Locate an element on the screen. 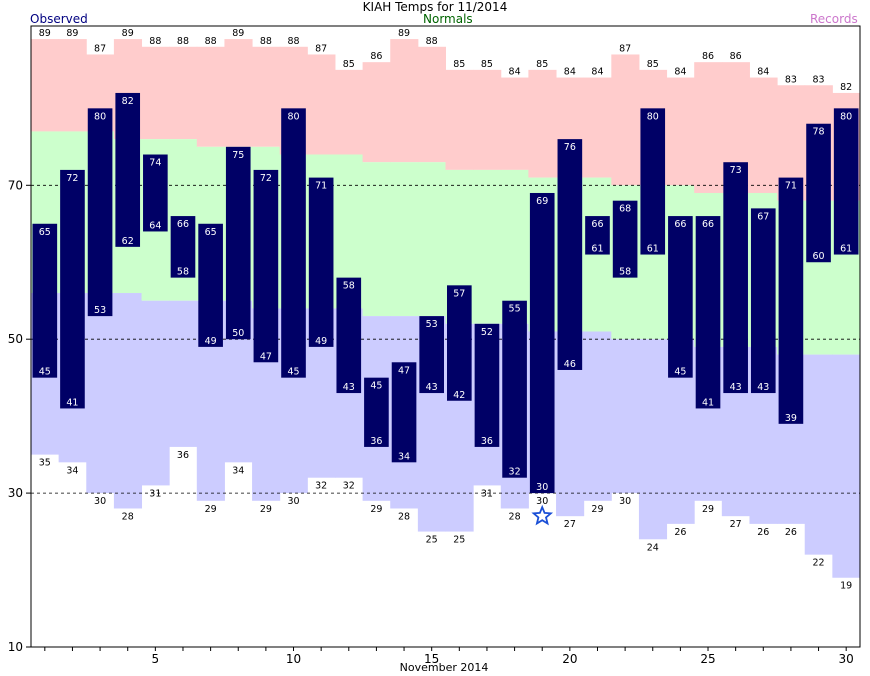 This screenshot has width=870, height=676. record-high-label: 83 is located at coordinates (791, 79).